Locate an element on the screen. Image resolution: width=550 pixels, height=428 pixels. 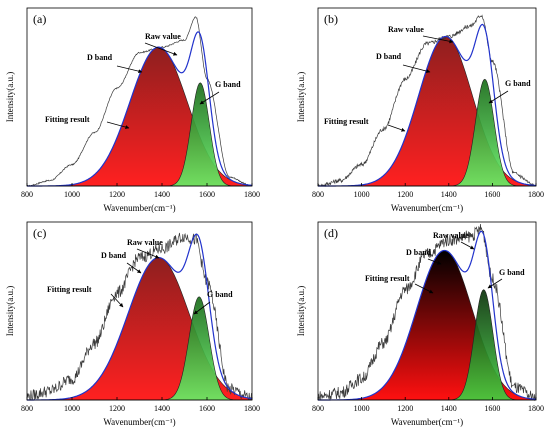
panel-label: (a) is located at coordinates (39, 19).